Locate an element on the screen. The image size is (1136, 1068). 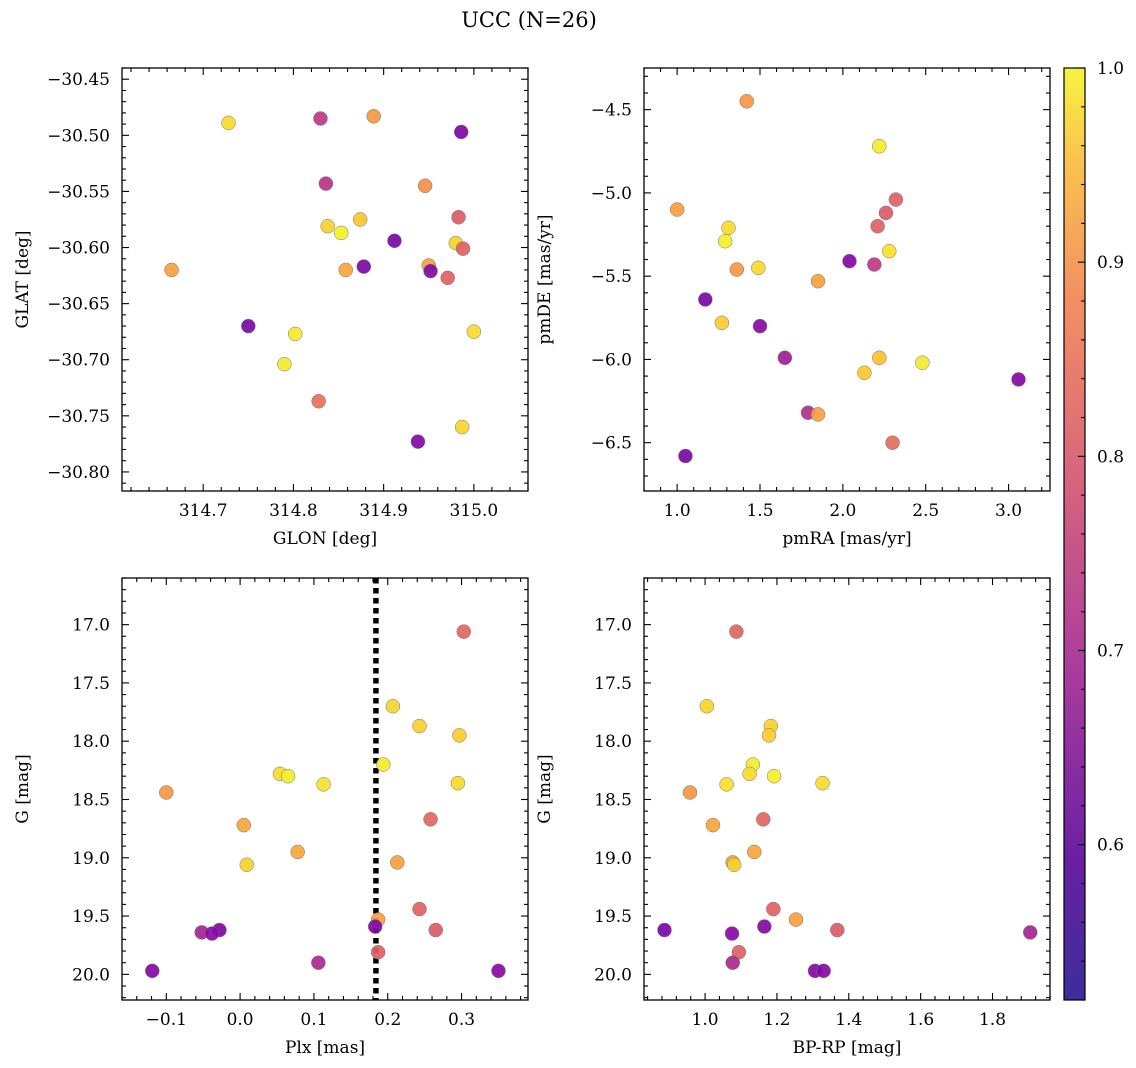
x-tick-label: 1.2 is located at coordinates (776, 1020).